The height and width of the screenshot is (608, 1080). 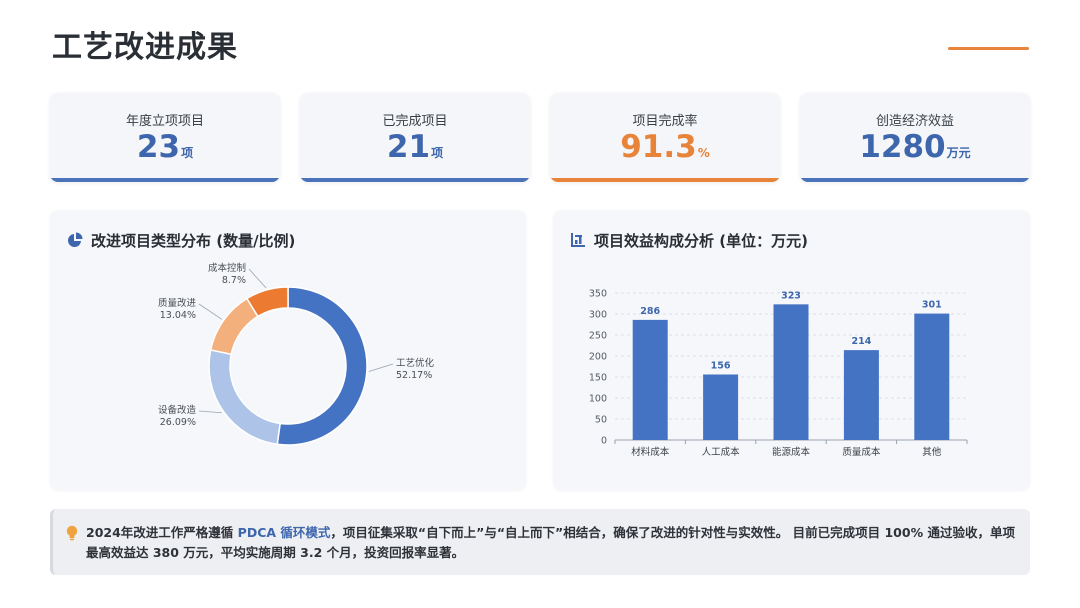 I want to click on pie-chart-icon, so click(x=75, y=239).